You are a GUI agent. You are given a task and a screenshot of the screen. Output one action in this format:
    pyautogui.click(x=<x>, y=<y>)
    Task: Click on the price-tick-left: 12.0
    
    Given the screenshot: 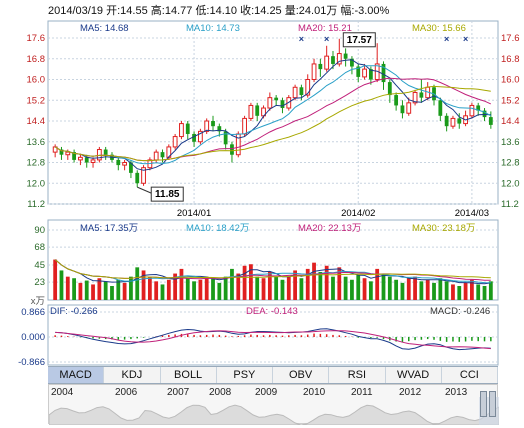 What is the action you would take?
    pyautogui.click(x=36, y=183)
    